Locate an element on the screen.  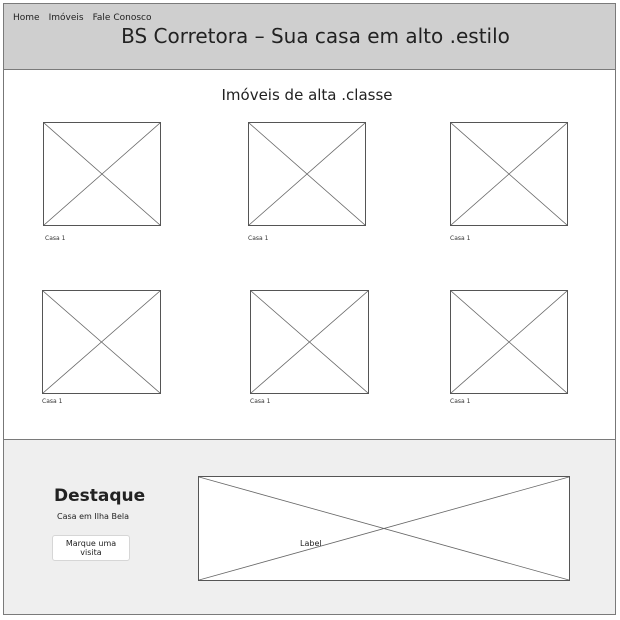
main-nav: Home Imóveis Fale Conosco is located at coordinates (82, 18).